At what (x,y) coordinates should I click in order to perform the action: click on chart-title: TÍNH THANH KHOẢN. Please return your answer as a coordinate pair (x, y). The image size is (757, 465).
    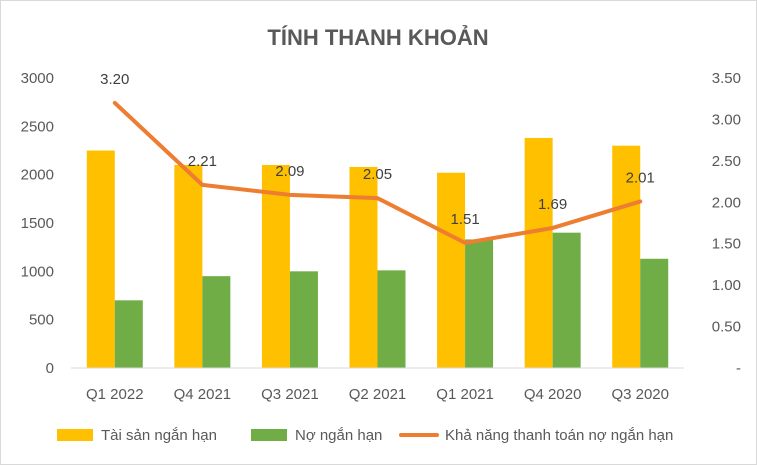
    Looking at the image, I should click on (377, 37).